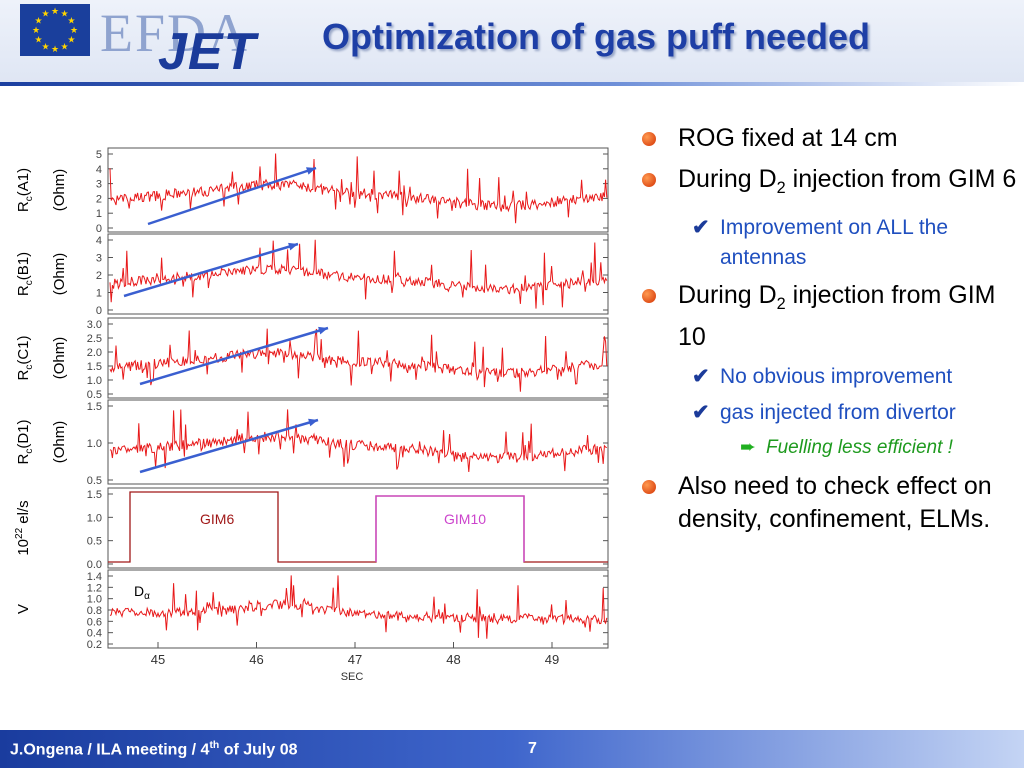 This screenshot has width=1024, height=768. I want to click on bullet-level2: ✔ gas injected from divertor, so click(830, 413).